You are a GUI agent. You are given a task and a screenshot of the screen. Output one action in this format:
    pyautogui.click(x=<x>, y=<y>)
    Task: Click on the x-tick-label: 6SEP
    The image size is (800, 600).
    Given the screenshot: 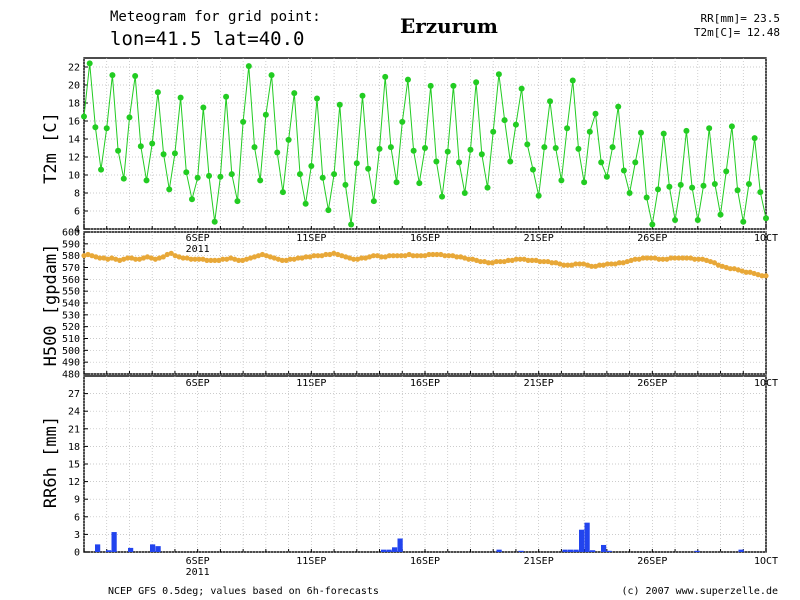 What is the action you would take?
    pyautogui.click(x=198, y=561)
    